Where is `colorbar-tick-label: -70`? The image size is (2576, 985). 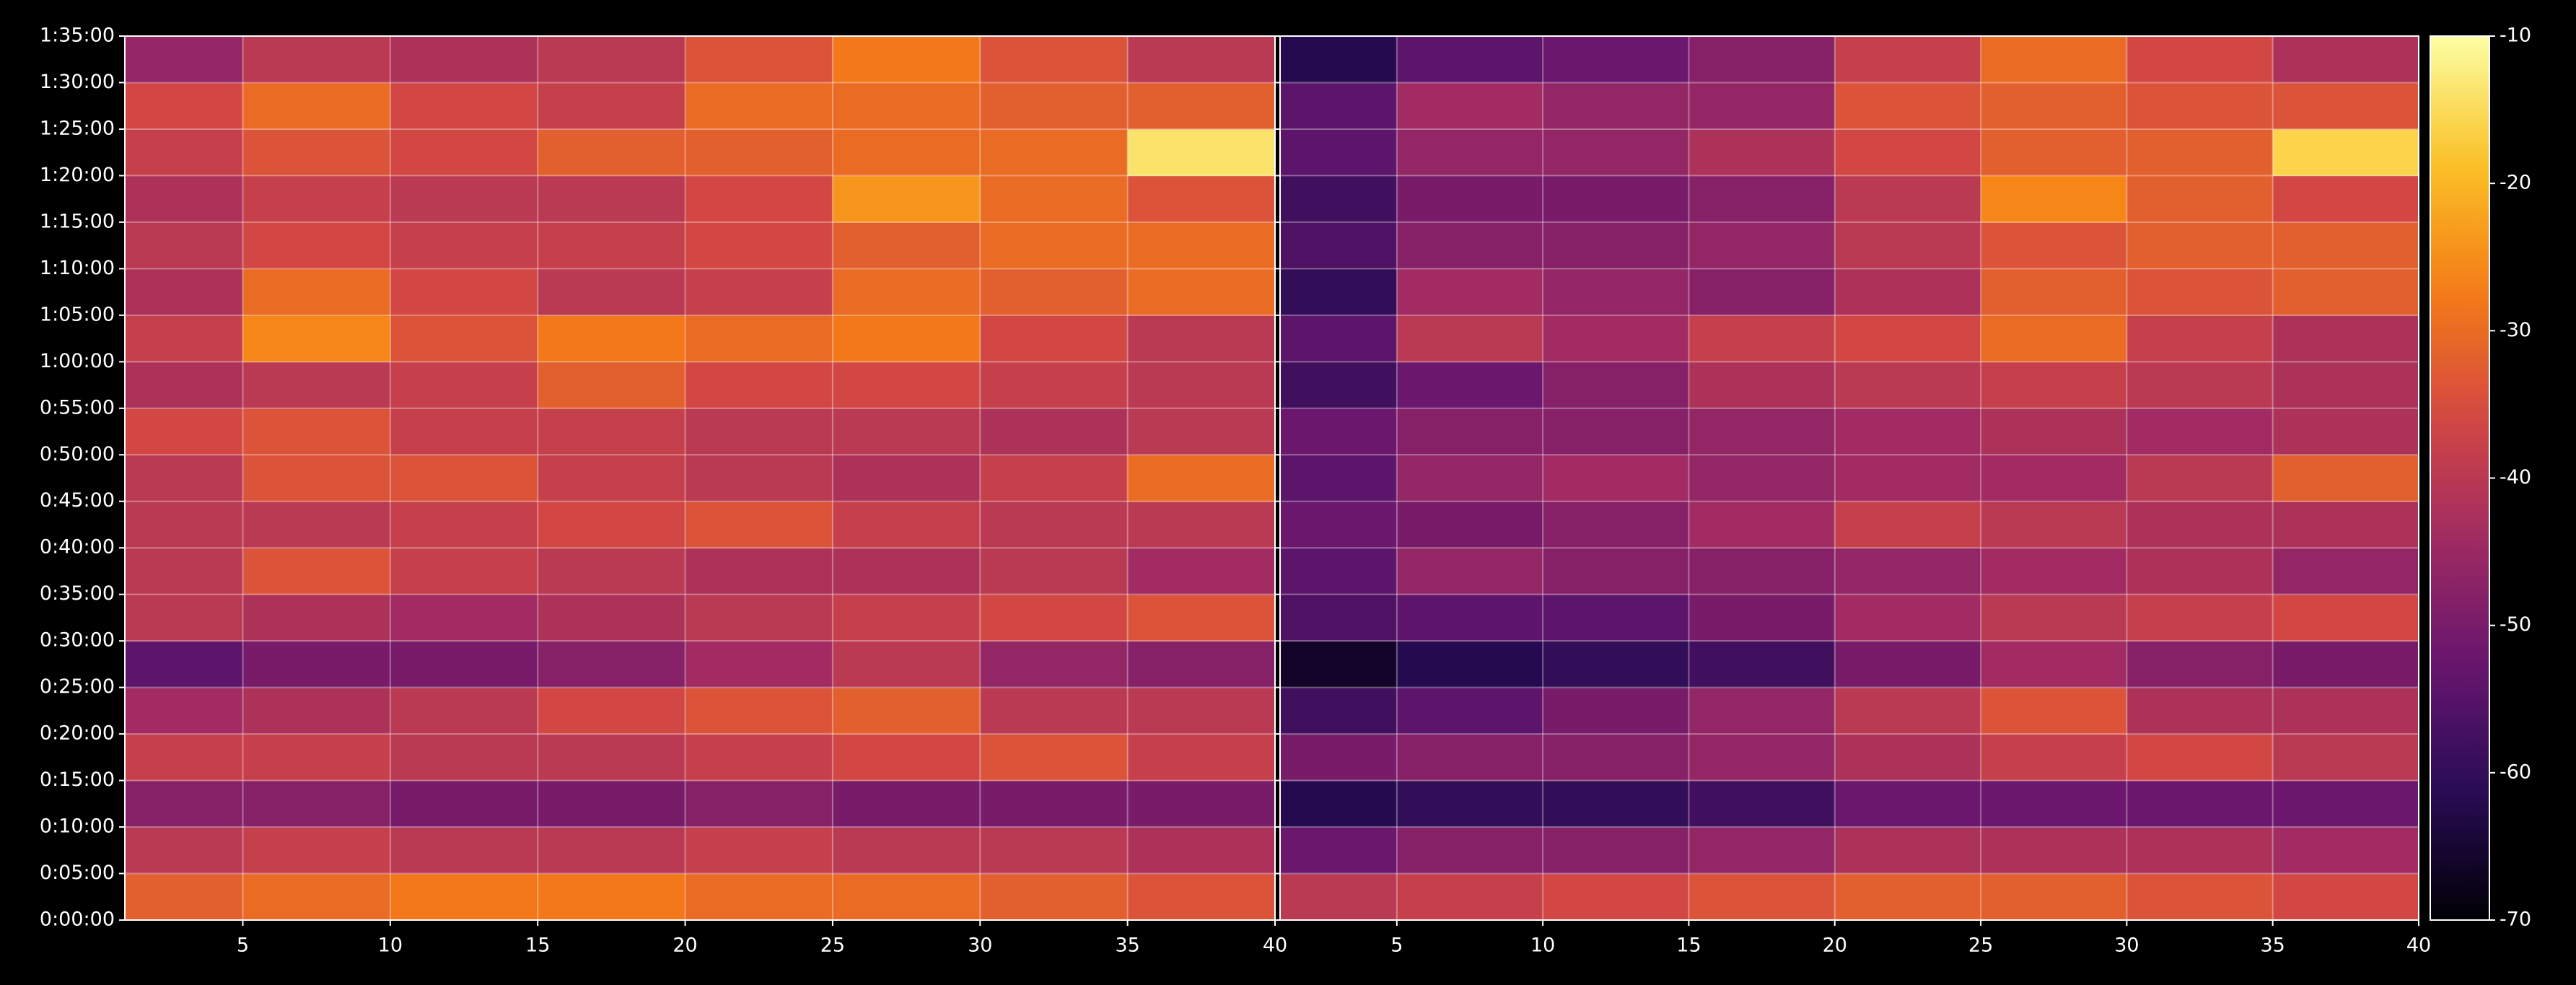 colorbar-tick-label: -70 is located at coordinates (2515, 920).